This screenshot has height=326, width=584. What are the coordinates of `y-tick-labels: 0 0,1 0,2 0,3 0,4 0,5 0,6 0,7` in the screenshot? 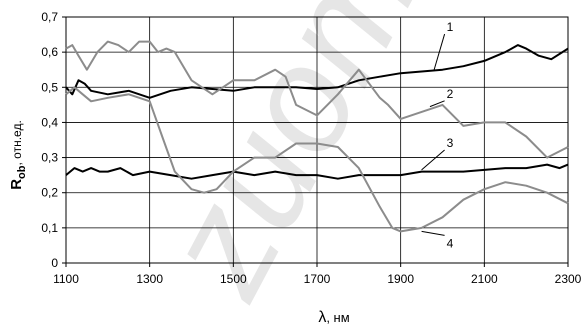 It's located at (49, 140).